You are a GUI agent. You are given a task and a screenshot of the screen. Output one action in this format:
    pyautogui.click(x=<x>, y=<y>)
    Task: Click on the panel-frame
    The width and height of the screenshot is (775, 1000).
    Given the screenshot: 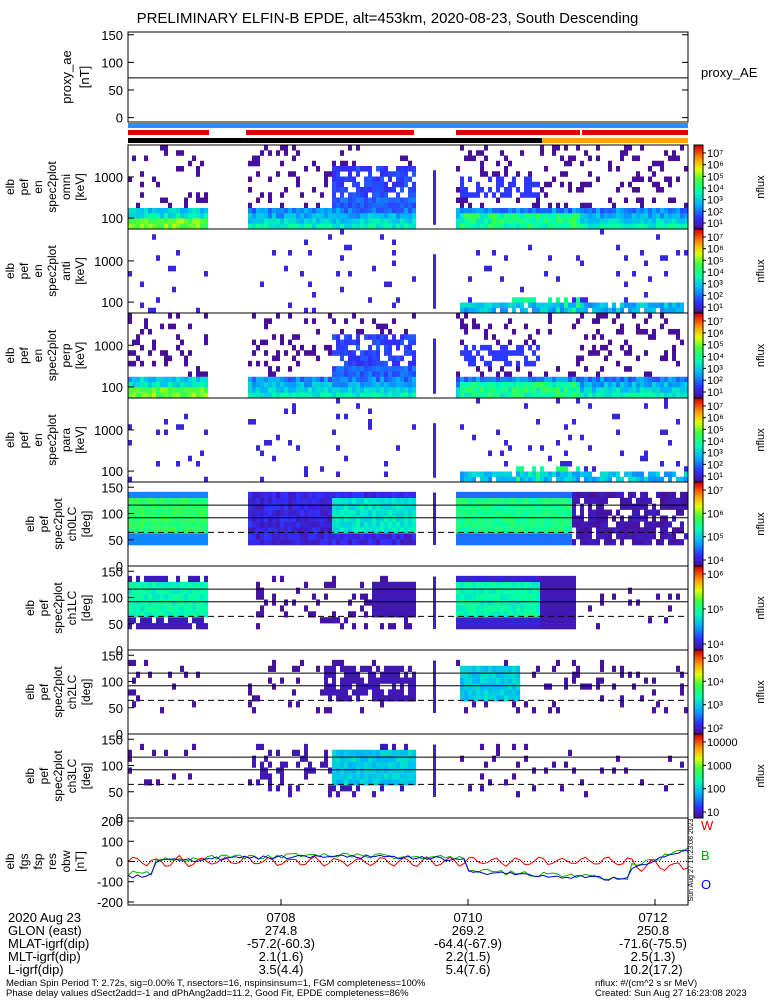 What is the action you would take?
    pyautogui.click(x=408, y=271)
    